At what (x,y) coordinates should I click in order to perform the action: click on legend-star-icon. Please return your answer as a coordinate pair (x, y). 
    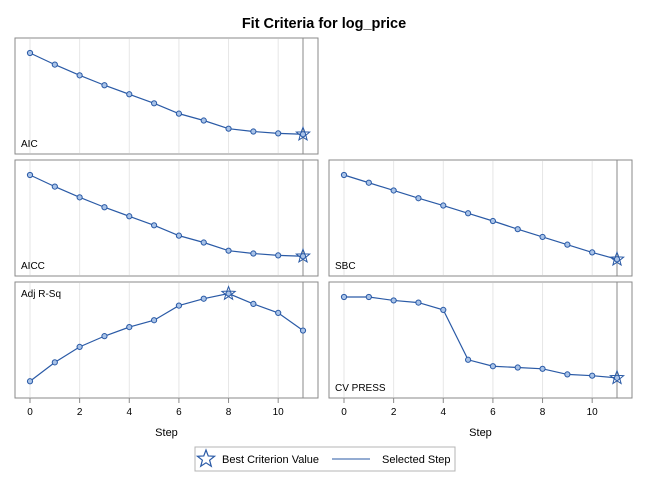
    Looking at the image, I should click on (206, 458).